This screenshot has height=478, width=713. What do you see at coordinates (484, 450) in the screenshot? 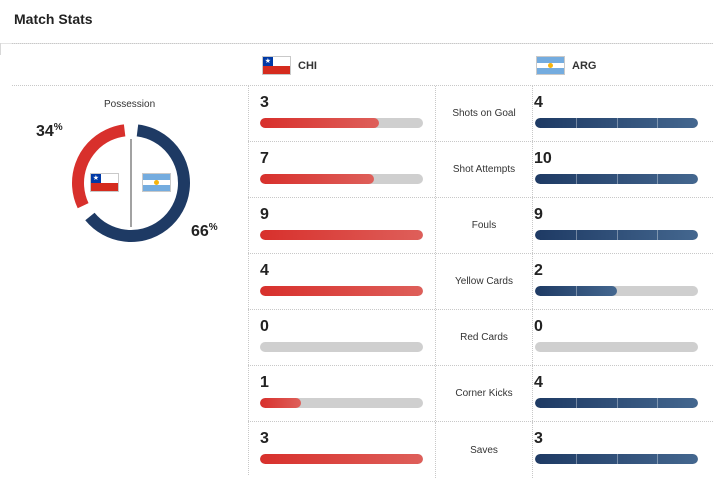
I see `stat-label: Saves` at bounding box center [484, 450].